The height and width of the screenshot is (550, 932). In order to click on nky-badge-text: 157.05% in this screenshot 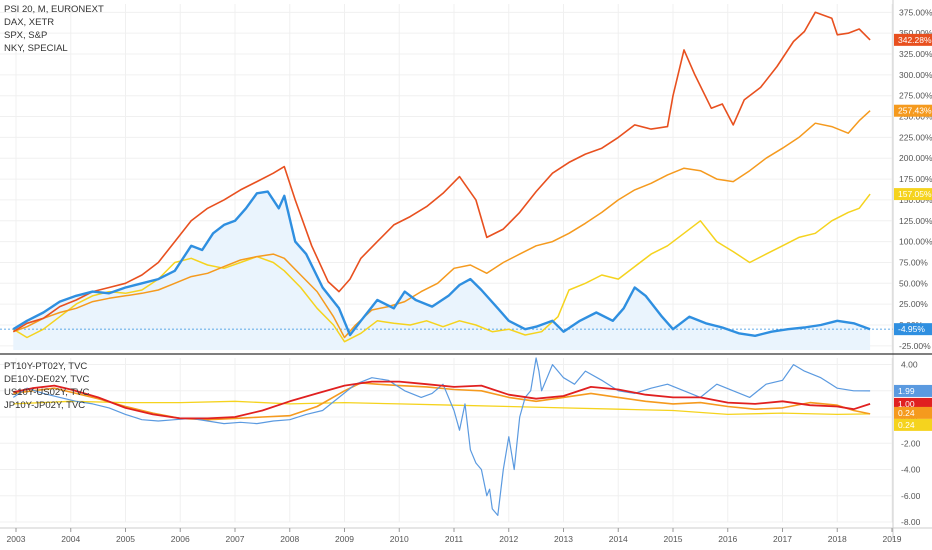, I will do `click(915, 194)`.